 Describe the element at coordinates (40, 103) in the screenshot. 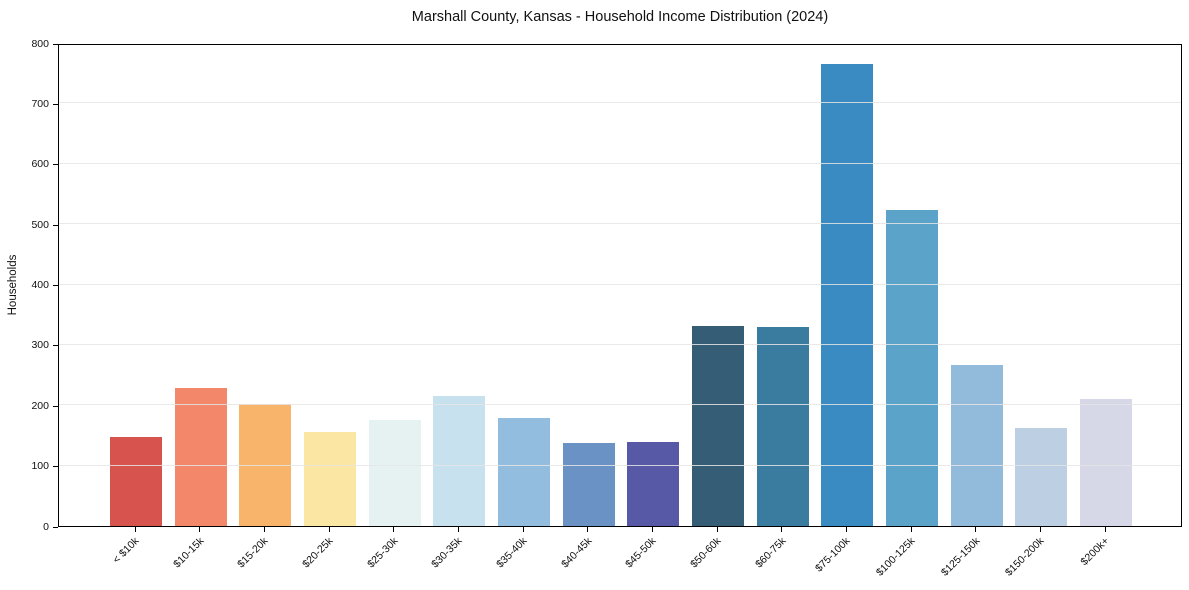

I see `y-tick-label-700: 700` at that location.